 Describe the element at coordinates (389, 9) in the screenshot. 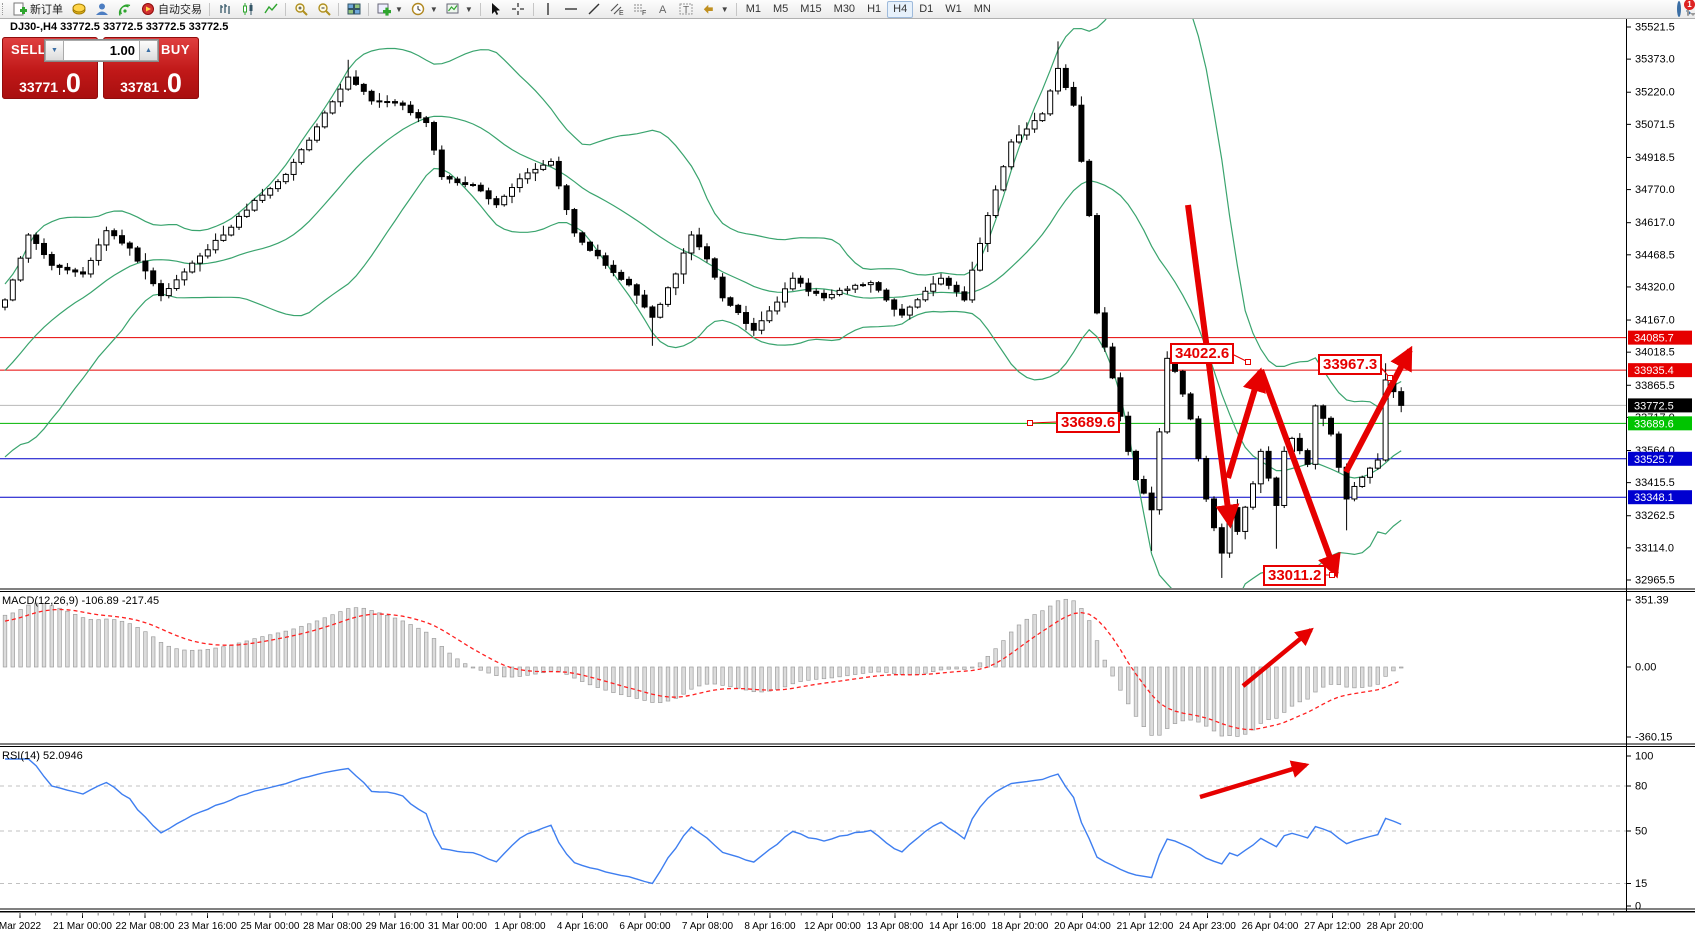

I see `new-chart-dropdown: ▼` at that location.